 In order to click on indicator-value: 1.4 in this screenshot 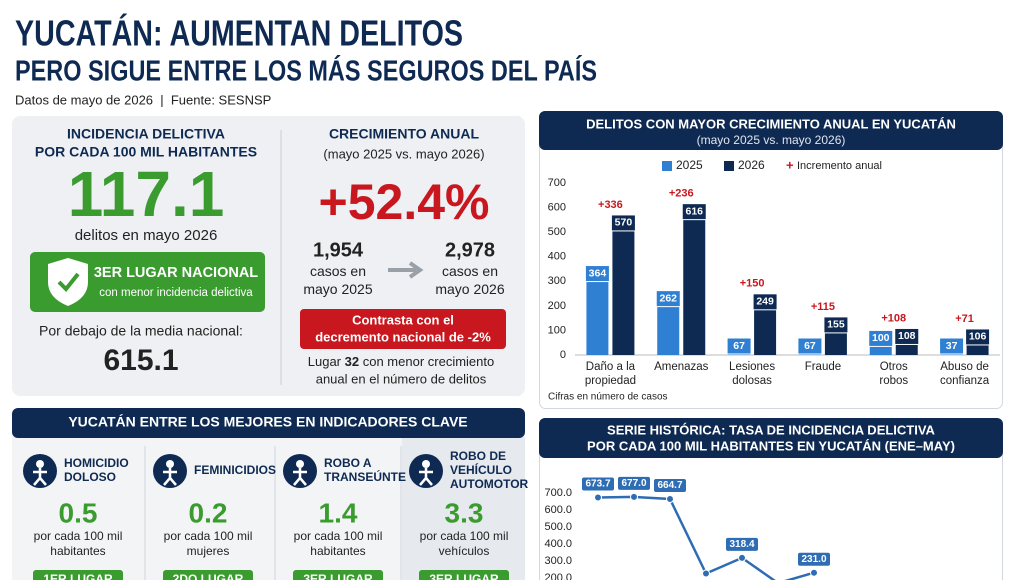, I will do `click(338, 512)`.